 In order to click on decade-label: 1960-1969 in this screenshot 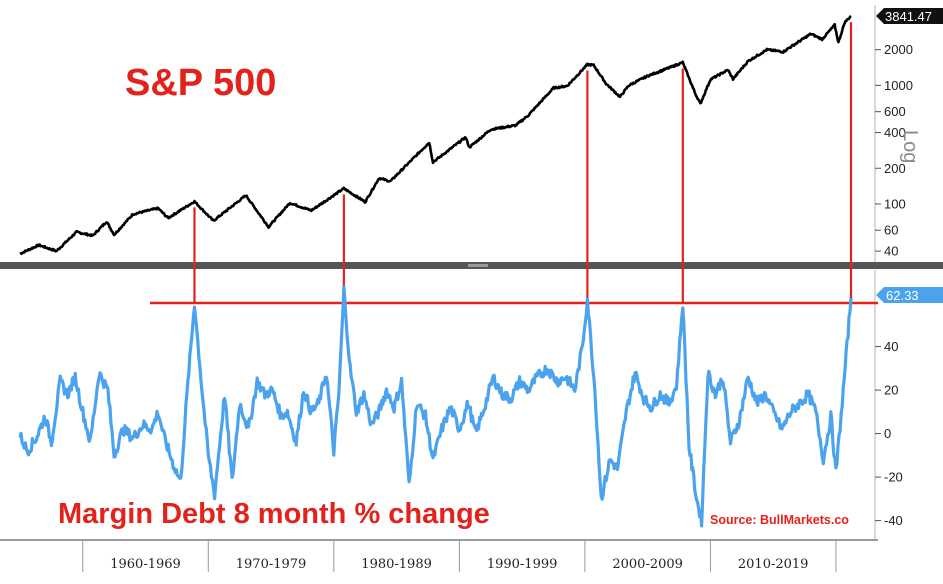, I will do `click(145, 564)`.